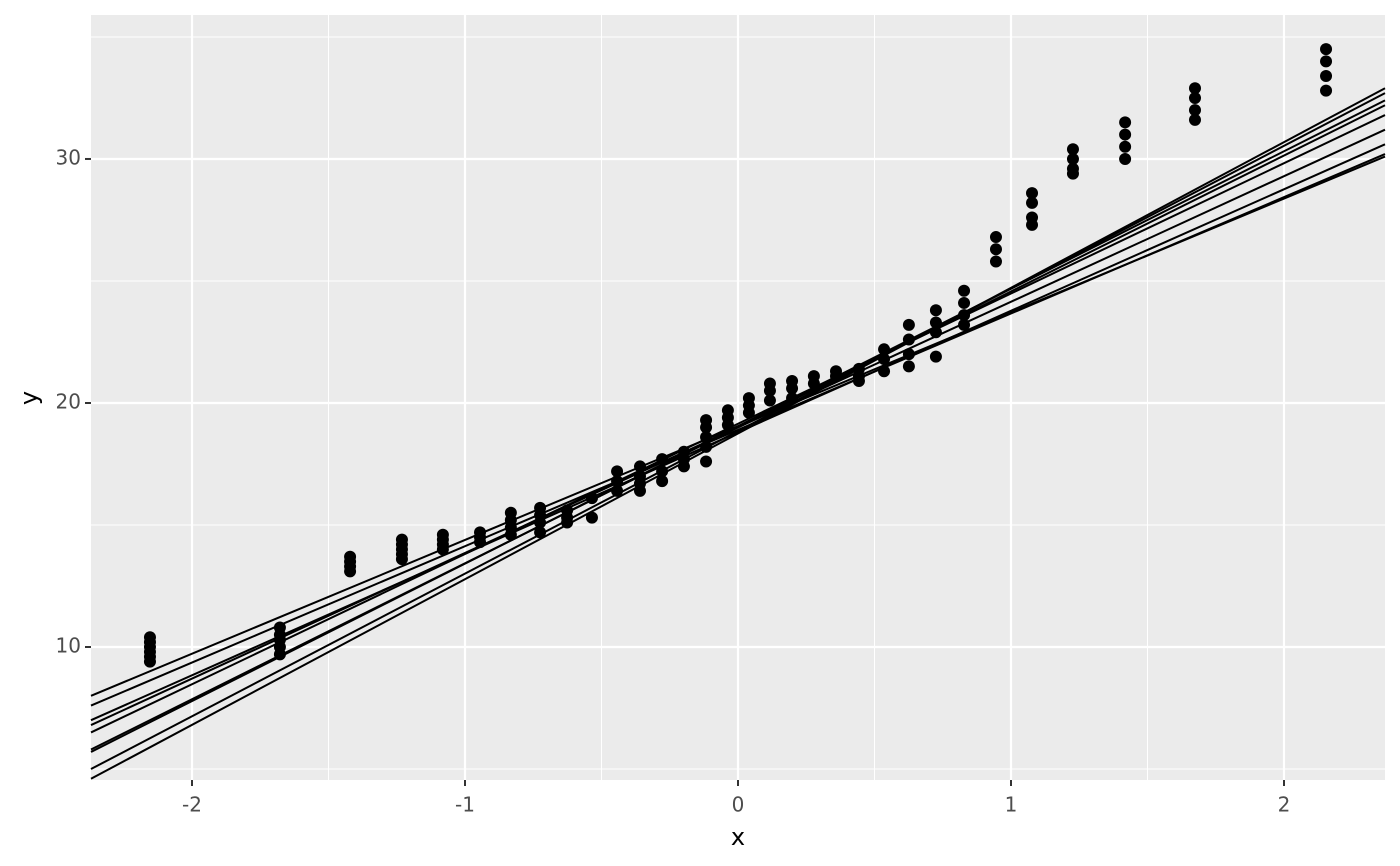 This screenshot has height=866, width=1400. I want to click on x-tick-label: -1, so click(465, 805).